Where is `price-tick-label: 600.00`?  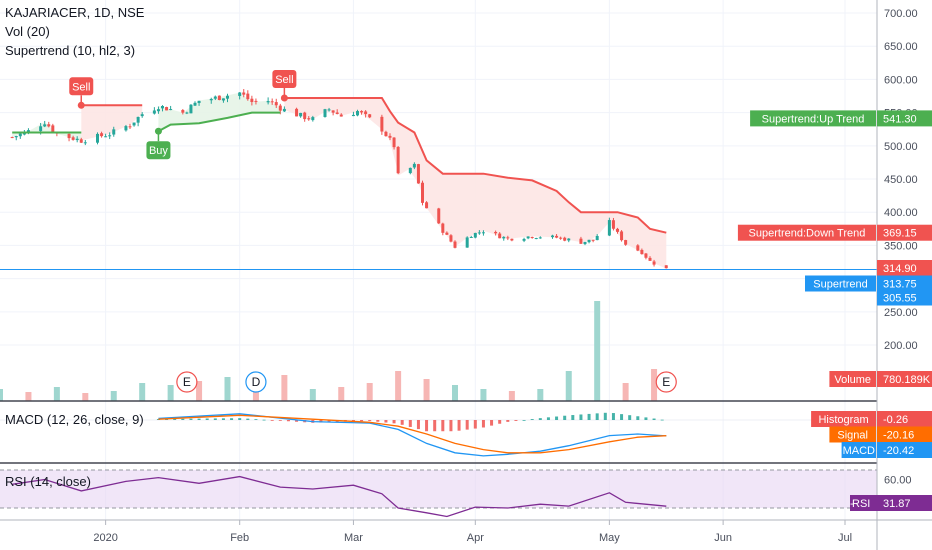 price-tick-label: 600.00 is located at coordinates (901, 80).